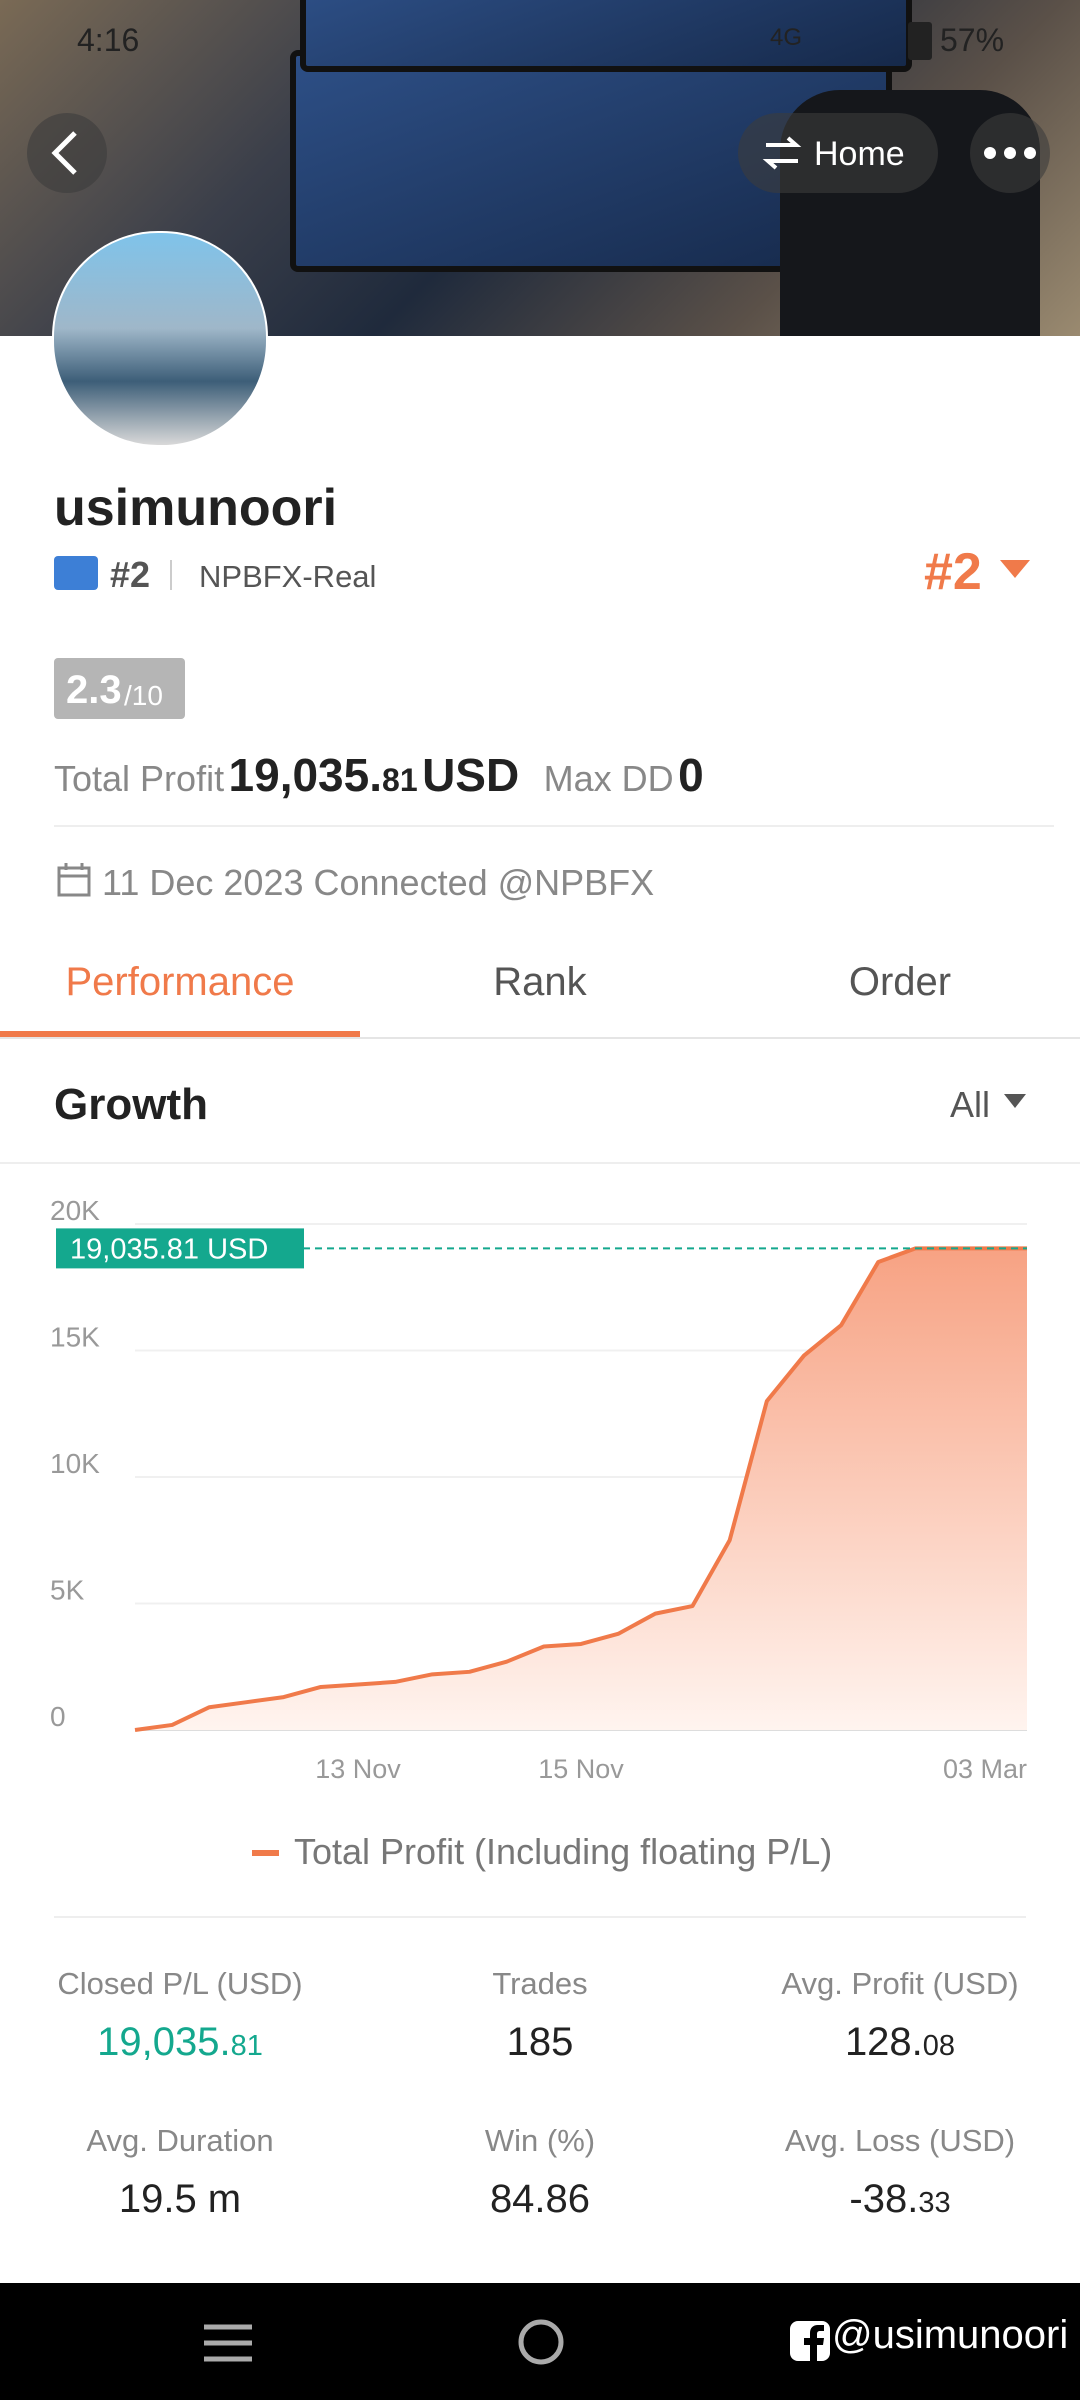  I want to click on status-battery: 57%, so click(972, 40).